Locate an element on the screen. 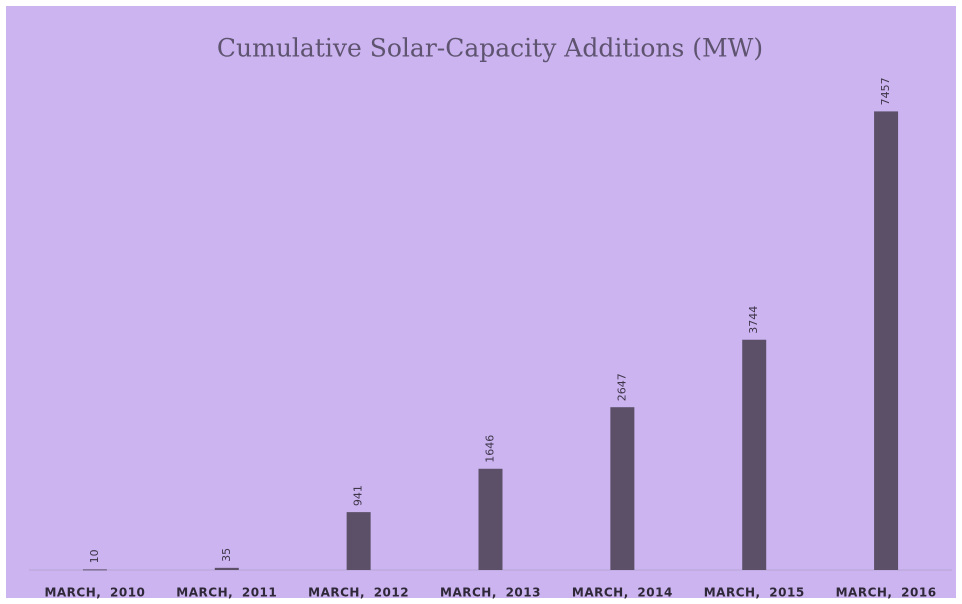 The height and width of the screenshot is (604, 962). value-label: 3744 is located at coordinates (753, 320).